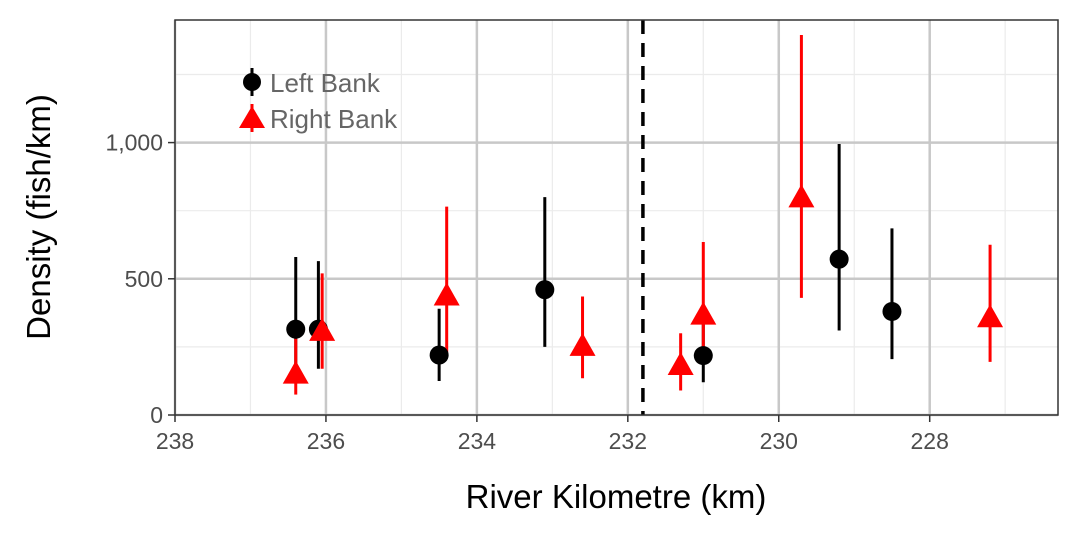 The width and height of the screenshot is (1080, 540). What do you see at coordinates (930, 441) in the screenshot?
I see `x-tick-label: 228` at bounding box center [930, 441].